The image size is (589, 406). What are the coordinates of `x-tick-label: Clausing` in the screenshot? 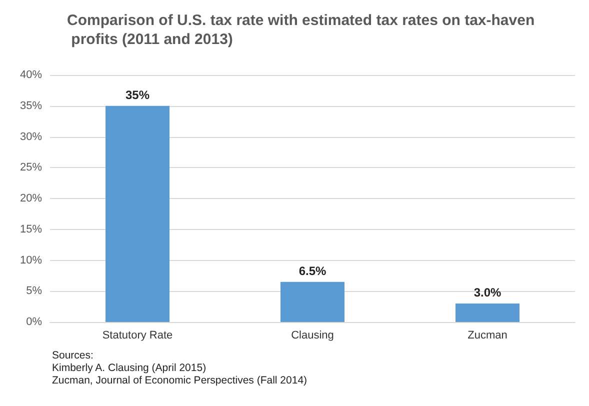 It's located at (312, 336).